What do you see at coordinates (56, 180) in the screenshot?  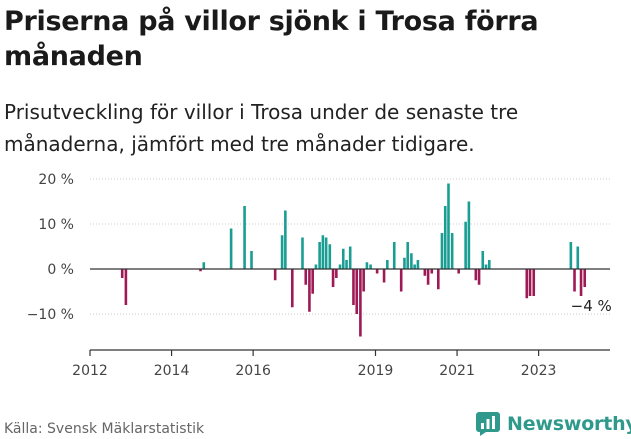 I see `y-tick-label: 20 %` at bounding box center [56, 180].